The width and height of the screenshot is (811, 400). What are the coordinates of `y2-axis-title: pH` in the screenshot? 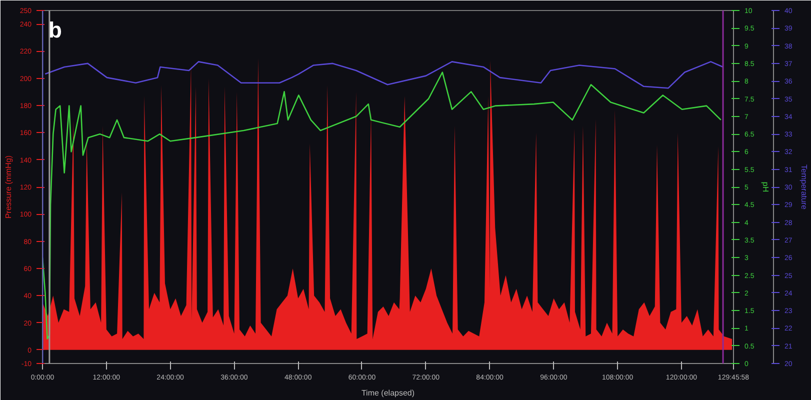 It's located at (765, 187).